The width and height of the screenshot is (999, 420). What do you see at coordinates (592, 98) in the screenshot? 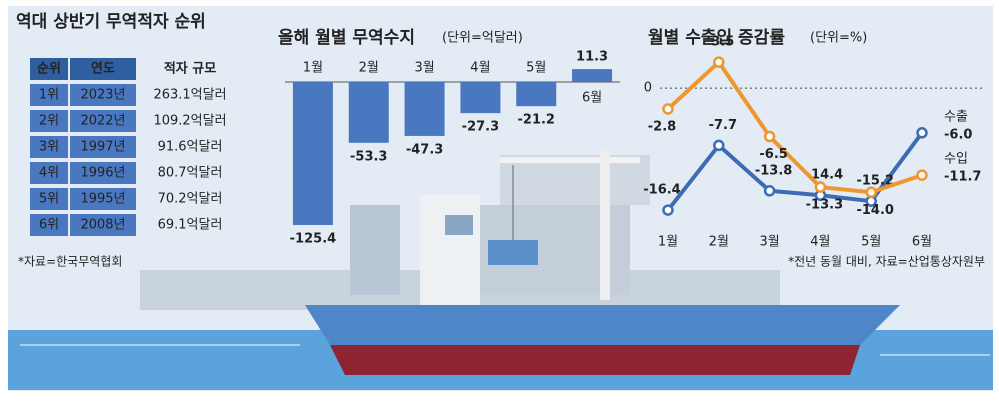
I see `category-label: 6월` at bounding box center [592, 98].